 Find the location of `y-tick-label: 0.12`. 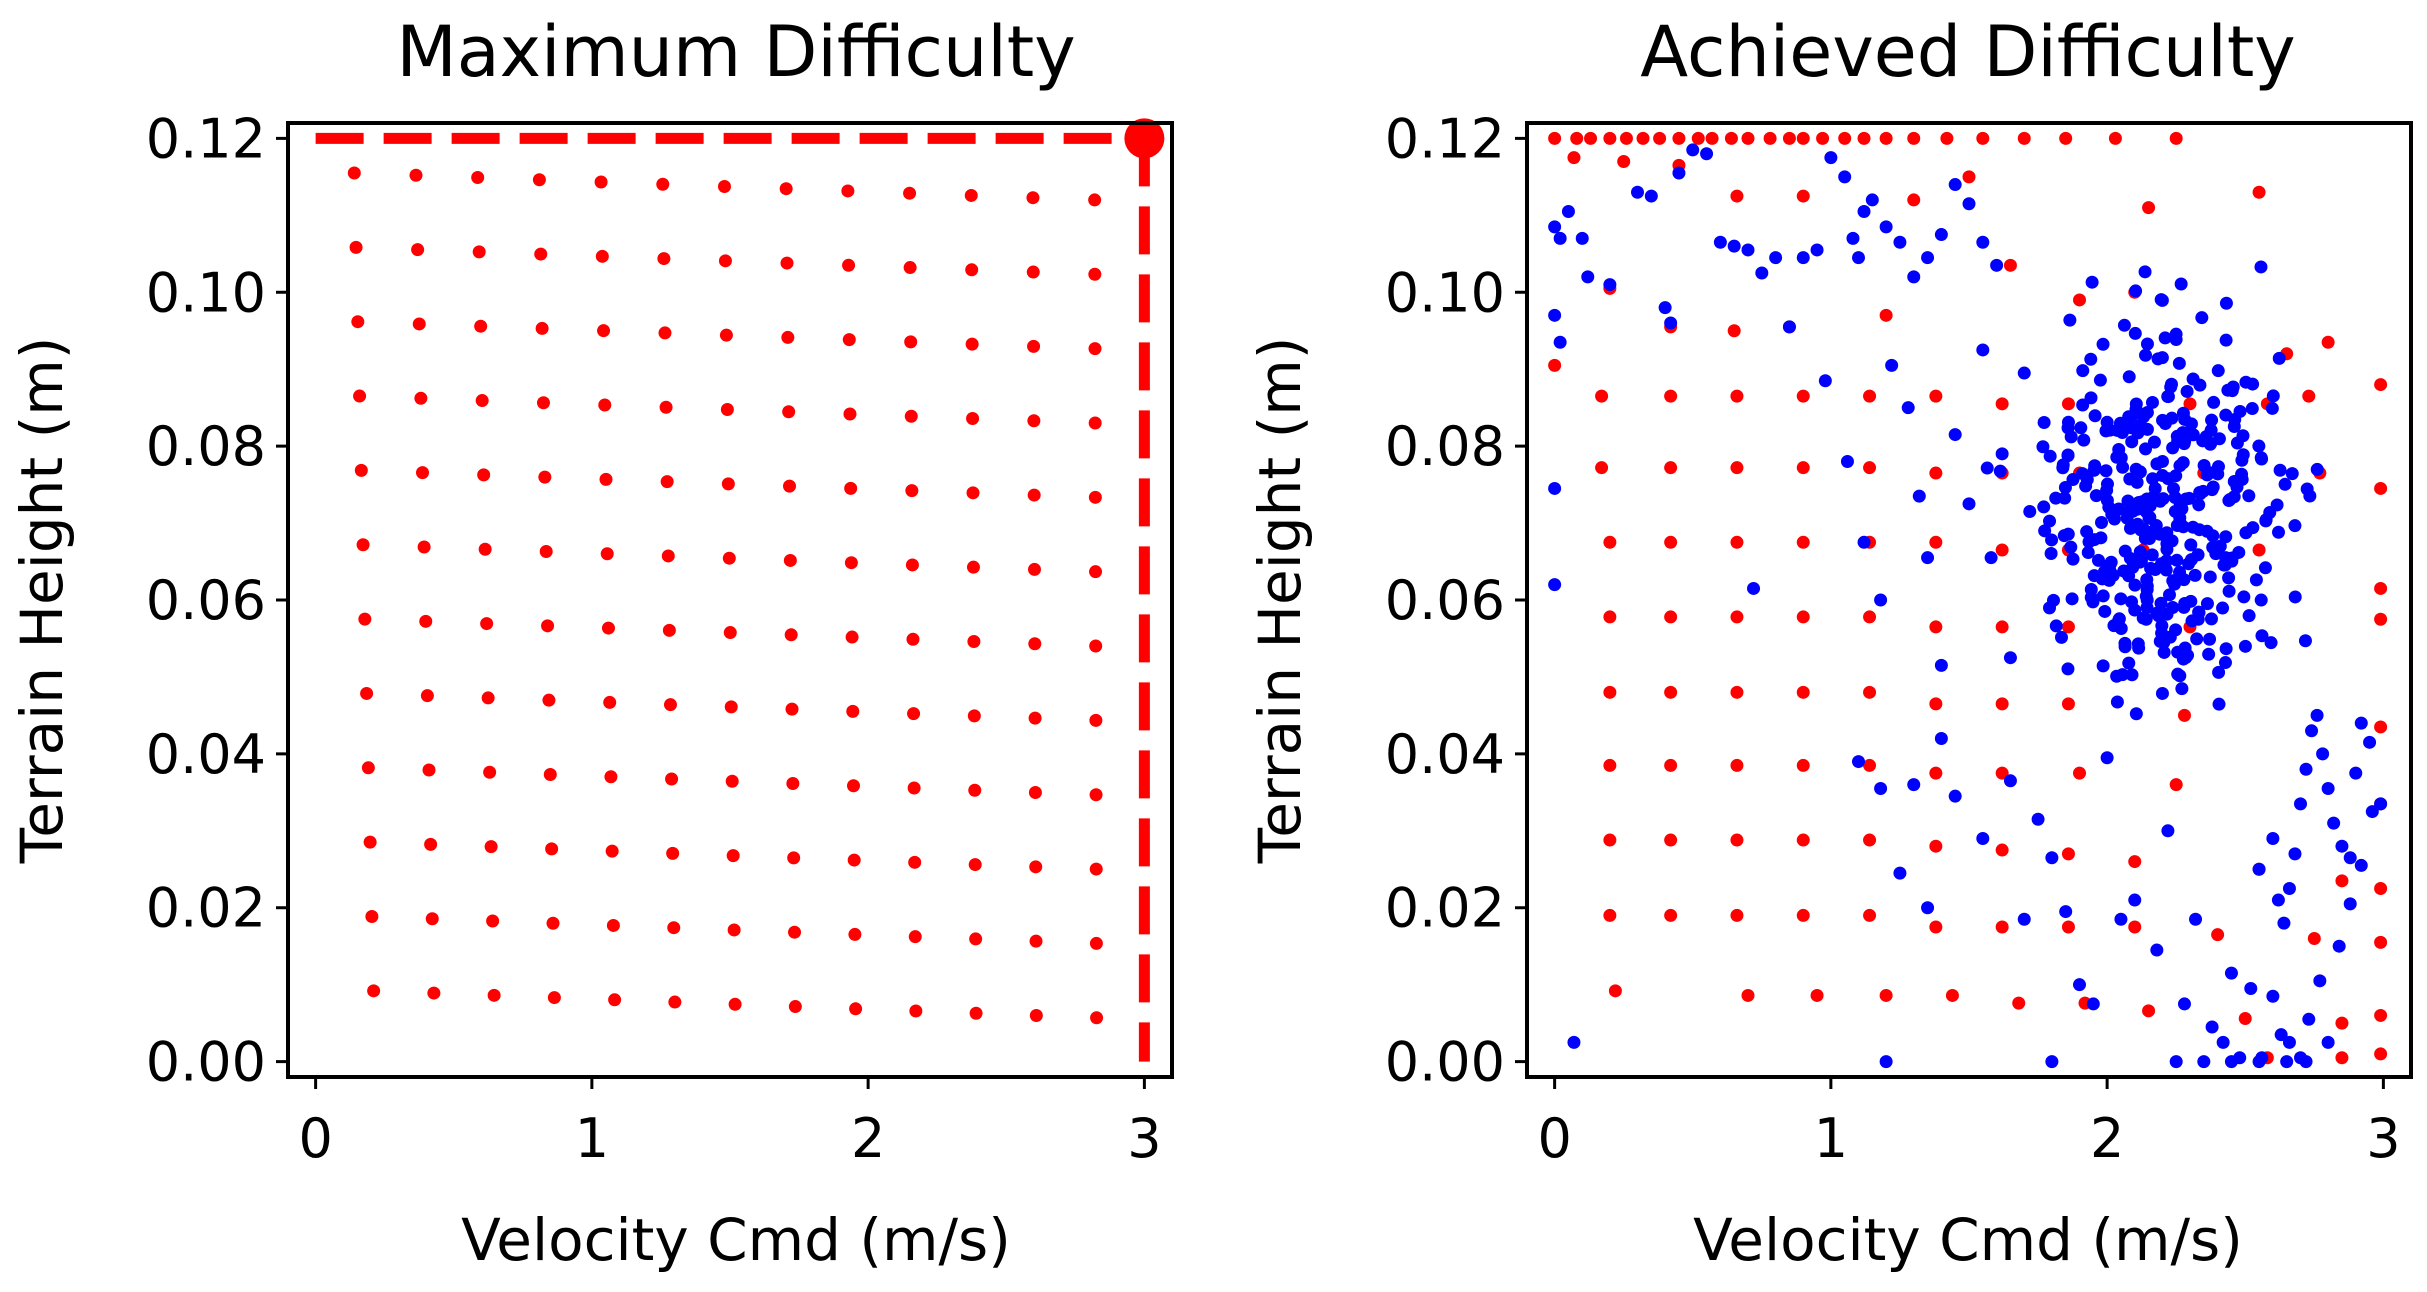

y-tick-label: 0.12 is located at coordinates (206, 138).